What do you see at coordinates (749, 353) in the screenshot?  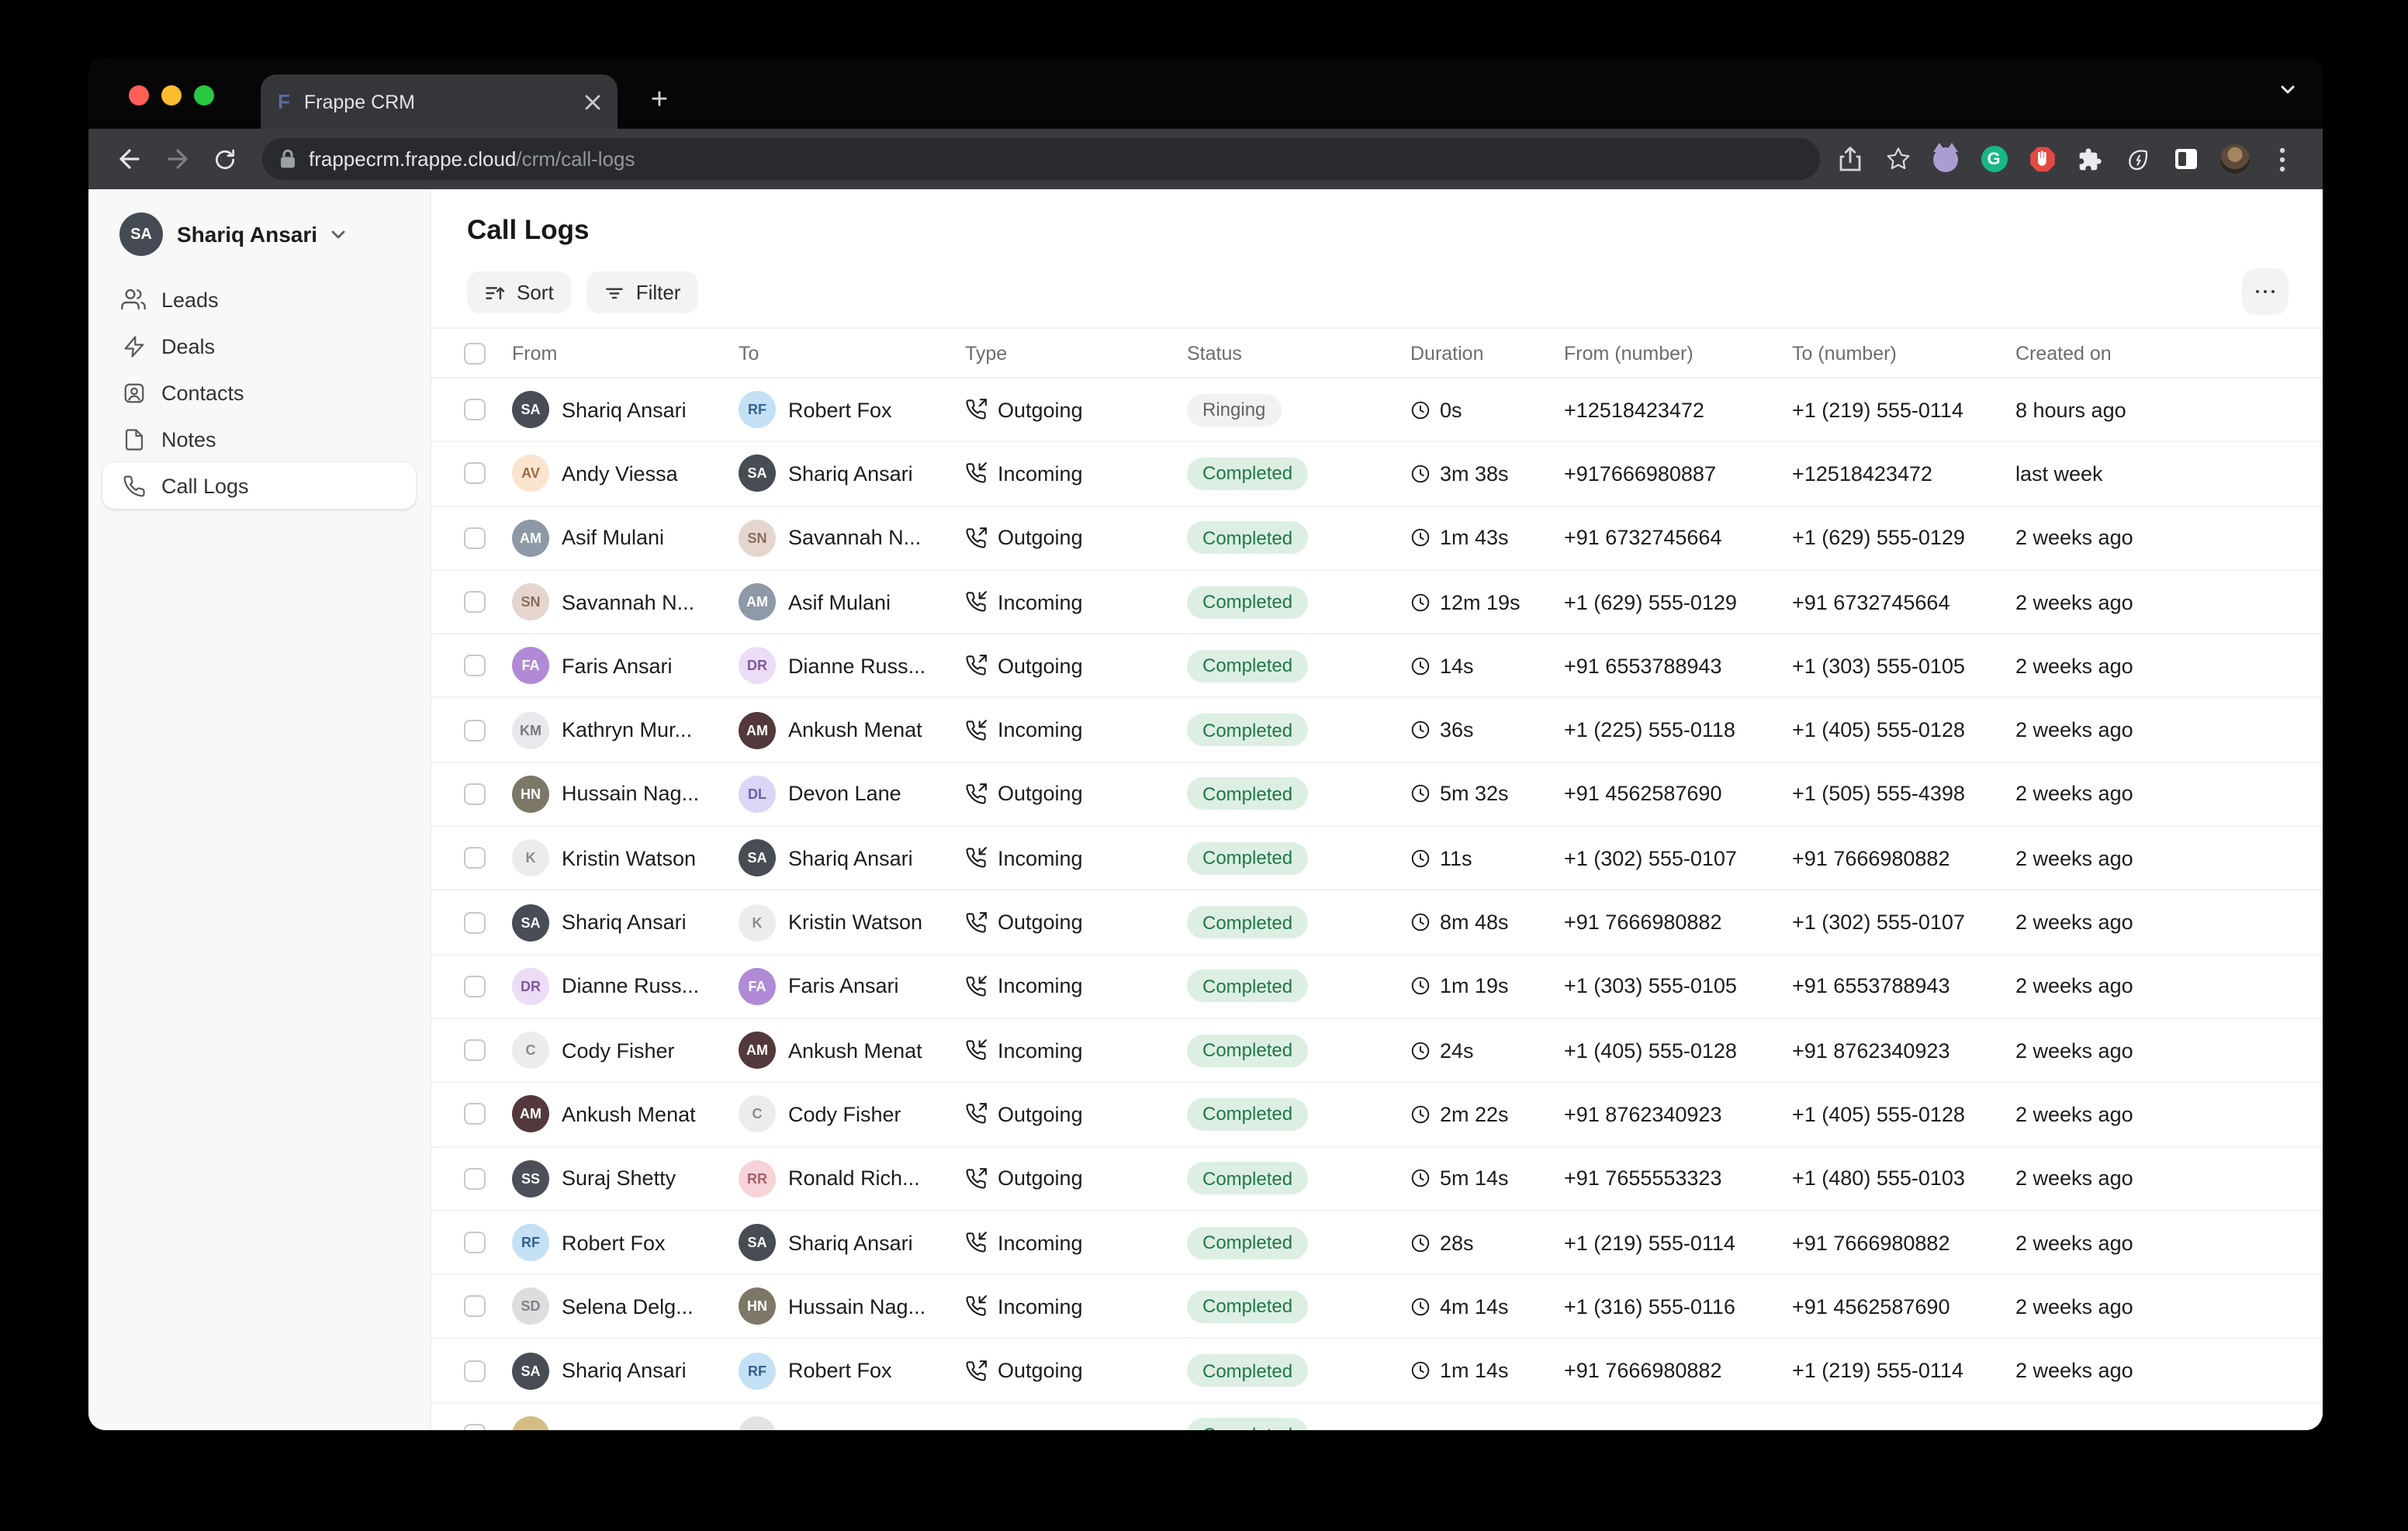 I see `column-header-to: To` at bounding box center [749, 353].